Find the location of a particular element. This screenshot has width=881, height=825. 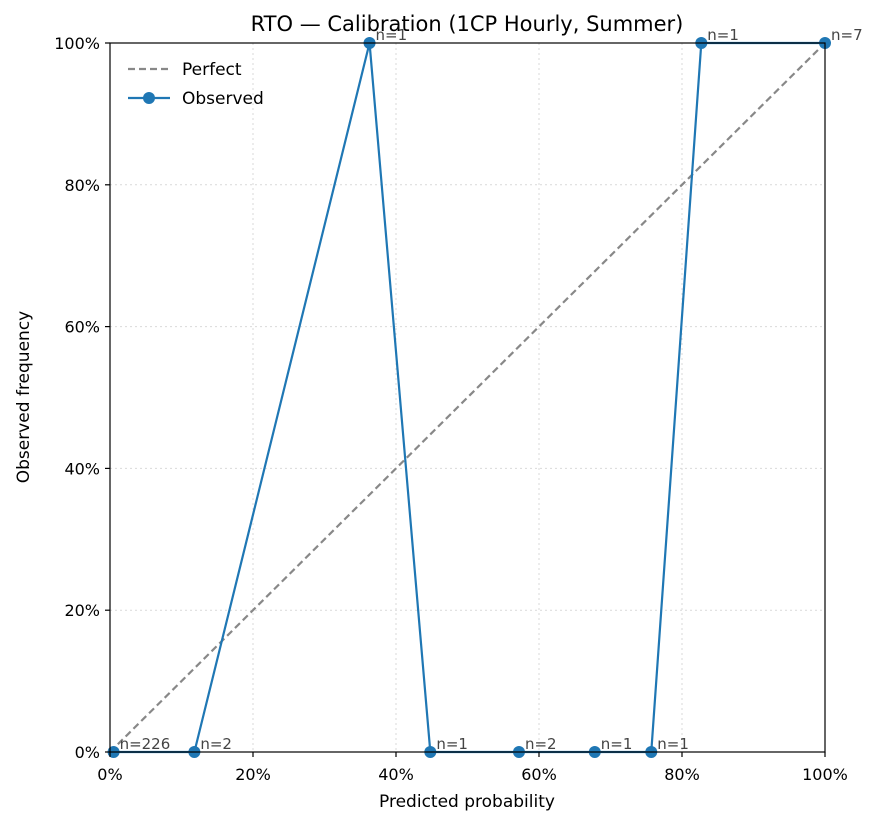

x-tick-label: 100% is located at coordinates (825, 774).